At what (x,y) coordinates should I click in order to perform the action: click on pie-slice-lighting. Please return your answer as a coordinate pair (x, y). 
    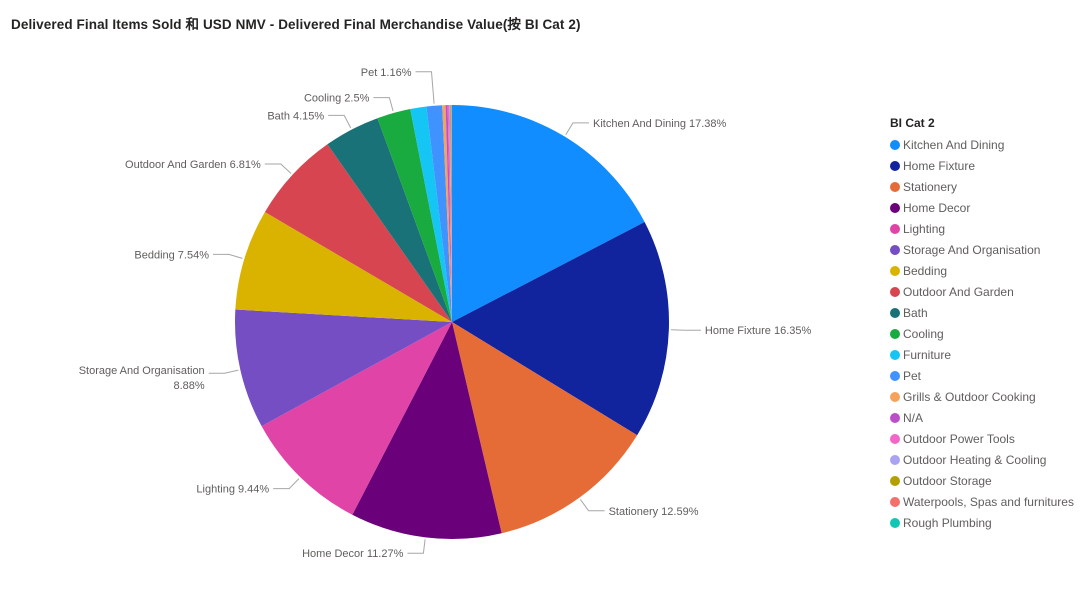
    Looking at the image, I should click on (356, 418).